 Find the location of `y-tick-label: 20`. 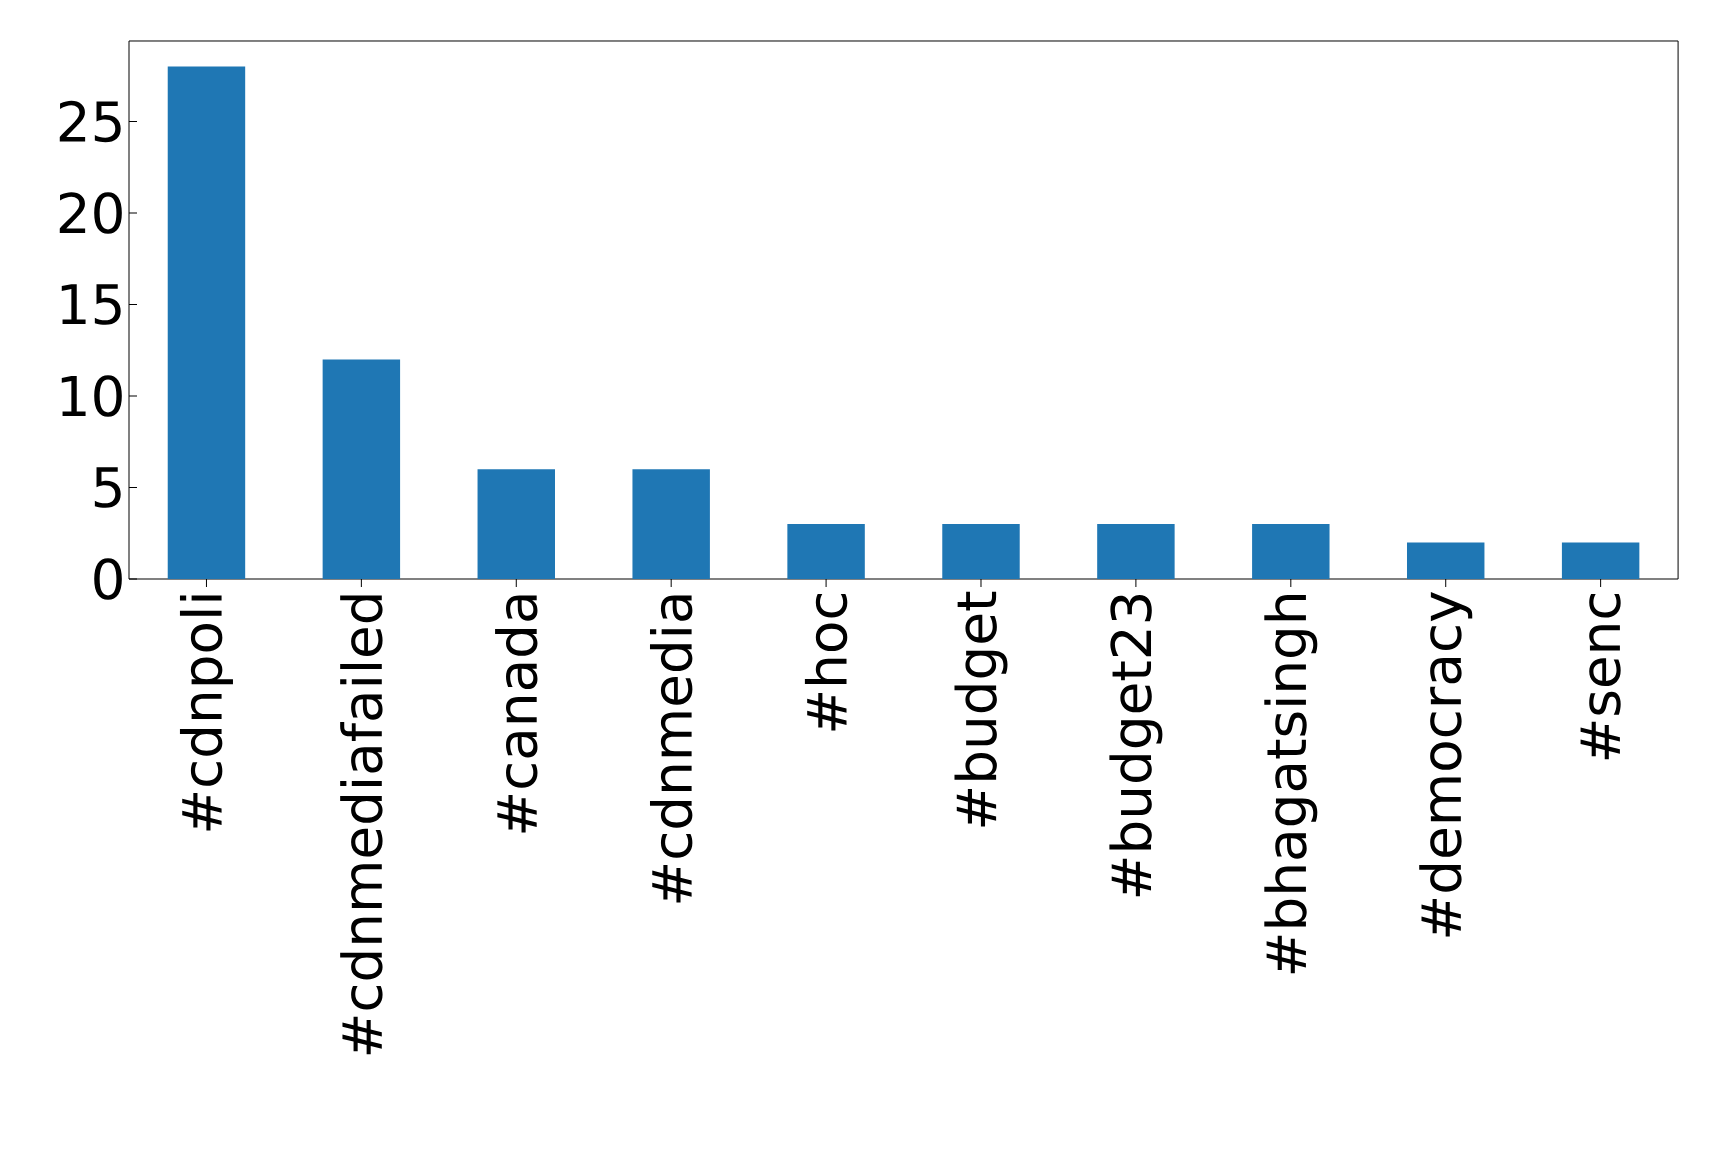

y-tick-label: 20 is located at coordinates (90, 213).